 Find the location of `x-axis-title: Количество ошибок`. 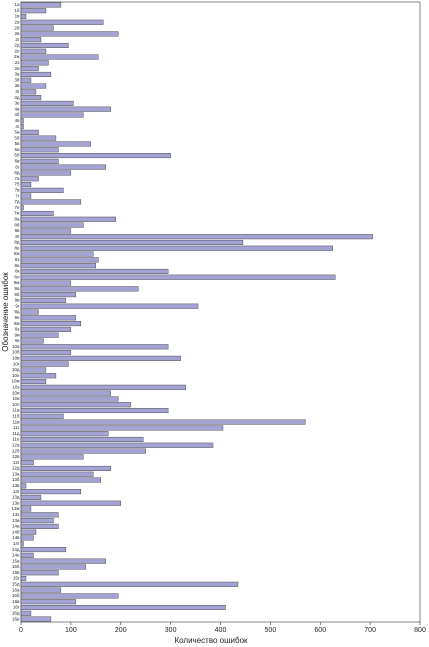

x-axis-title: Количество ошибок is located at coordinates (211, 640).